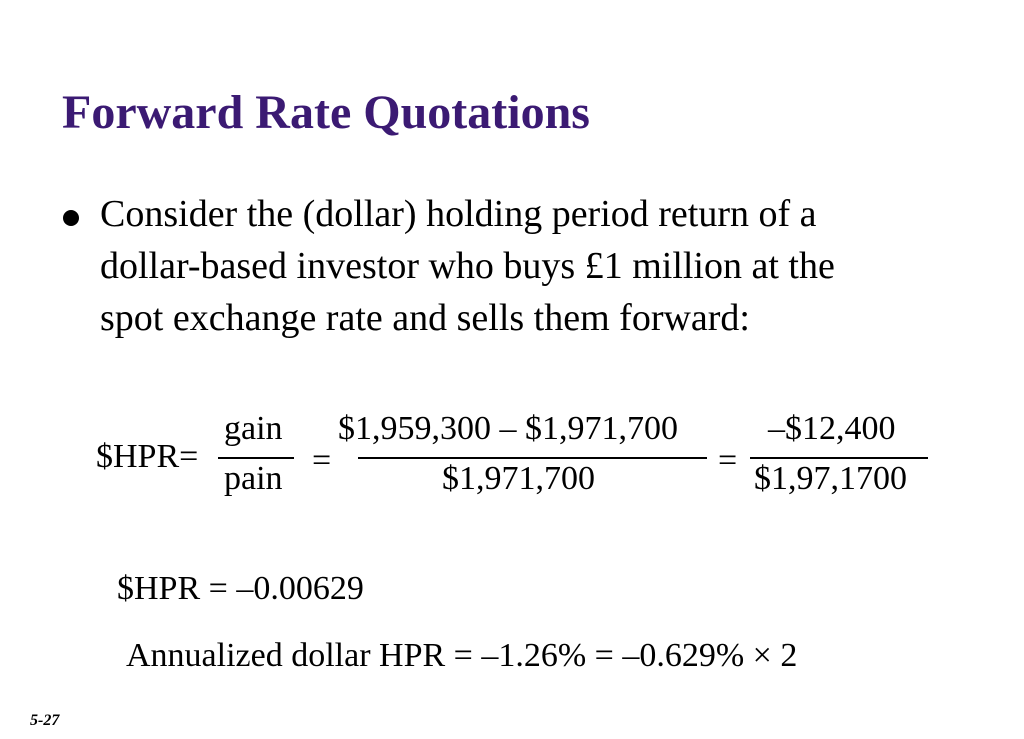 This screenshot has width=1024, height=739. Describe the element at coordinates (256, 458) in the screenshot. I see `fraction-1-bar` at that location.